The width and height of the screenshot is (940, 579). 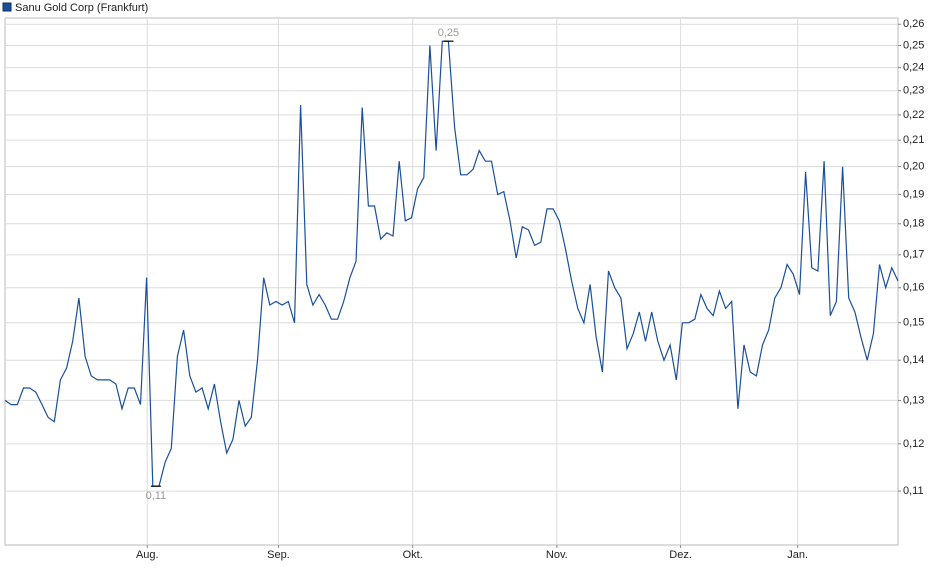 I want to click on y-tick-label: 0,11, so click(x=913, y=491).